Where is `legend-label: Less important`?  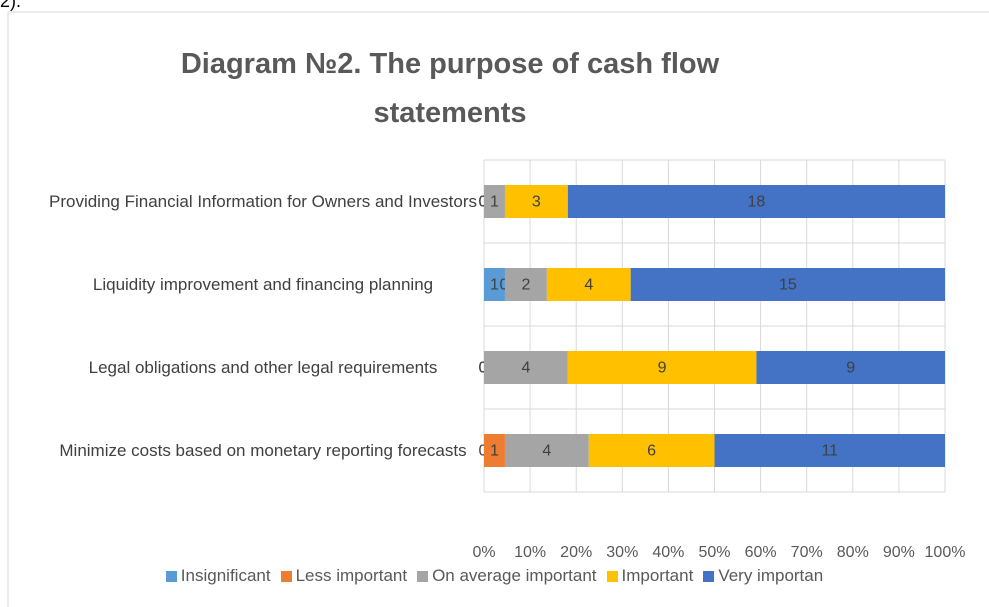 legend-label: Less important is located at coordinates (351, 575).